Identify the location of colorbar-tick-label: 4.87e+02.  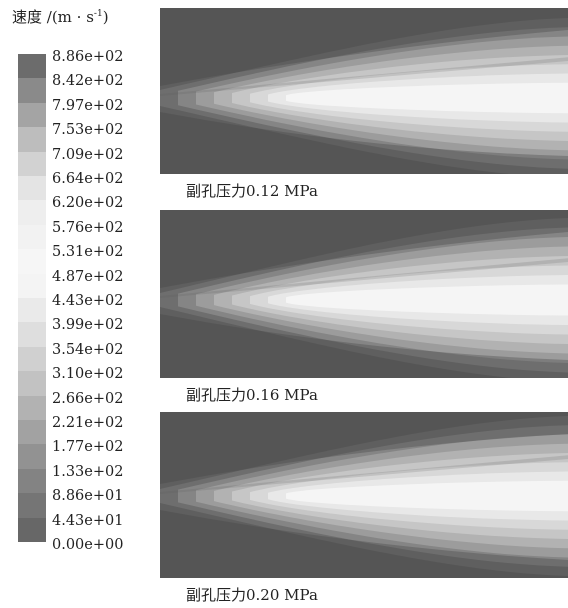
(88, 276).